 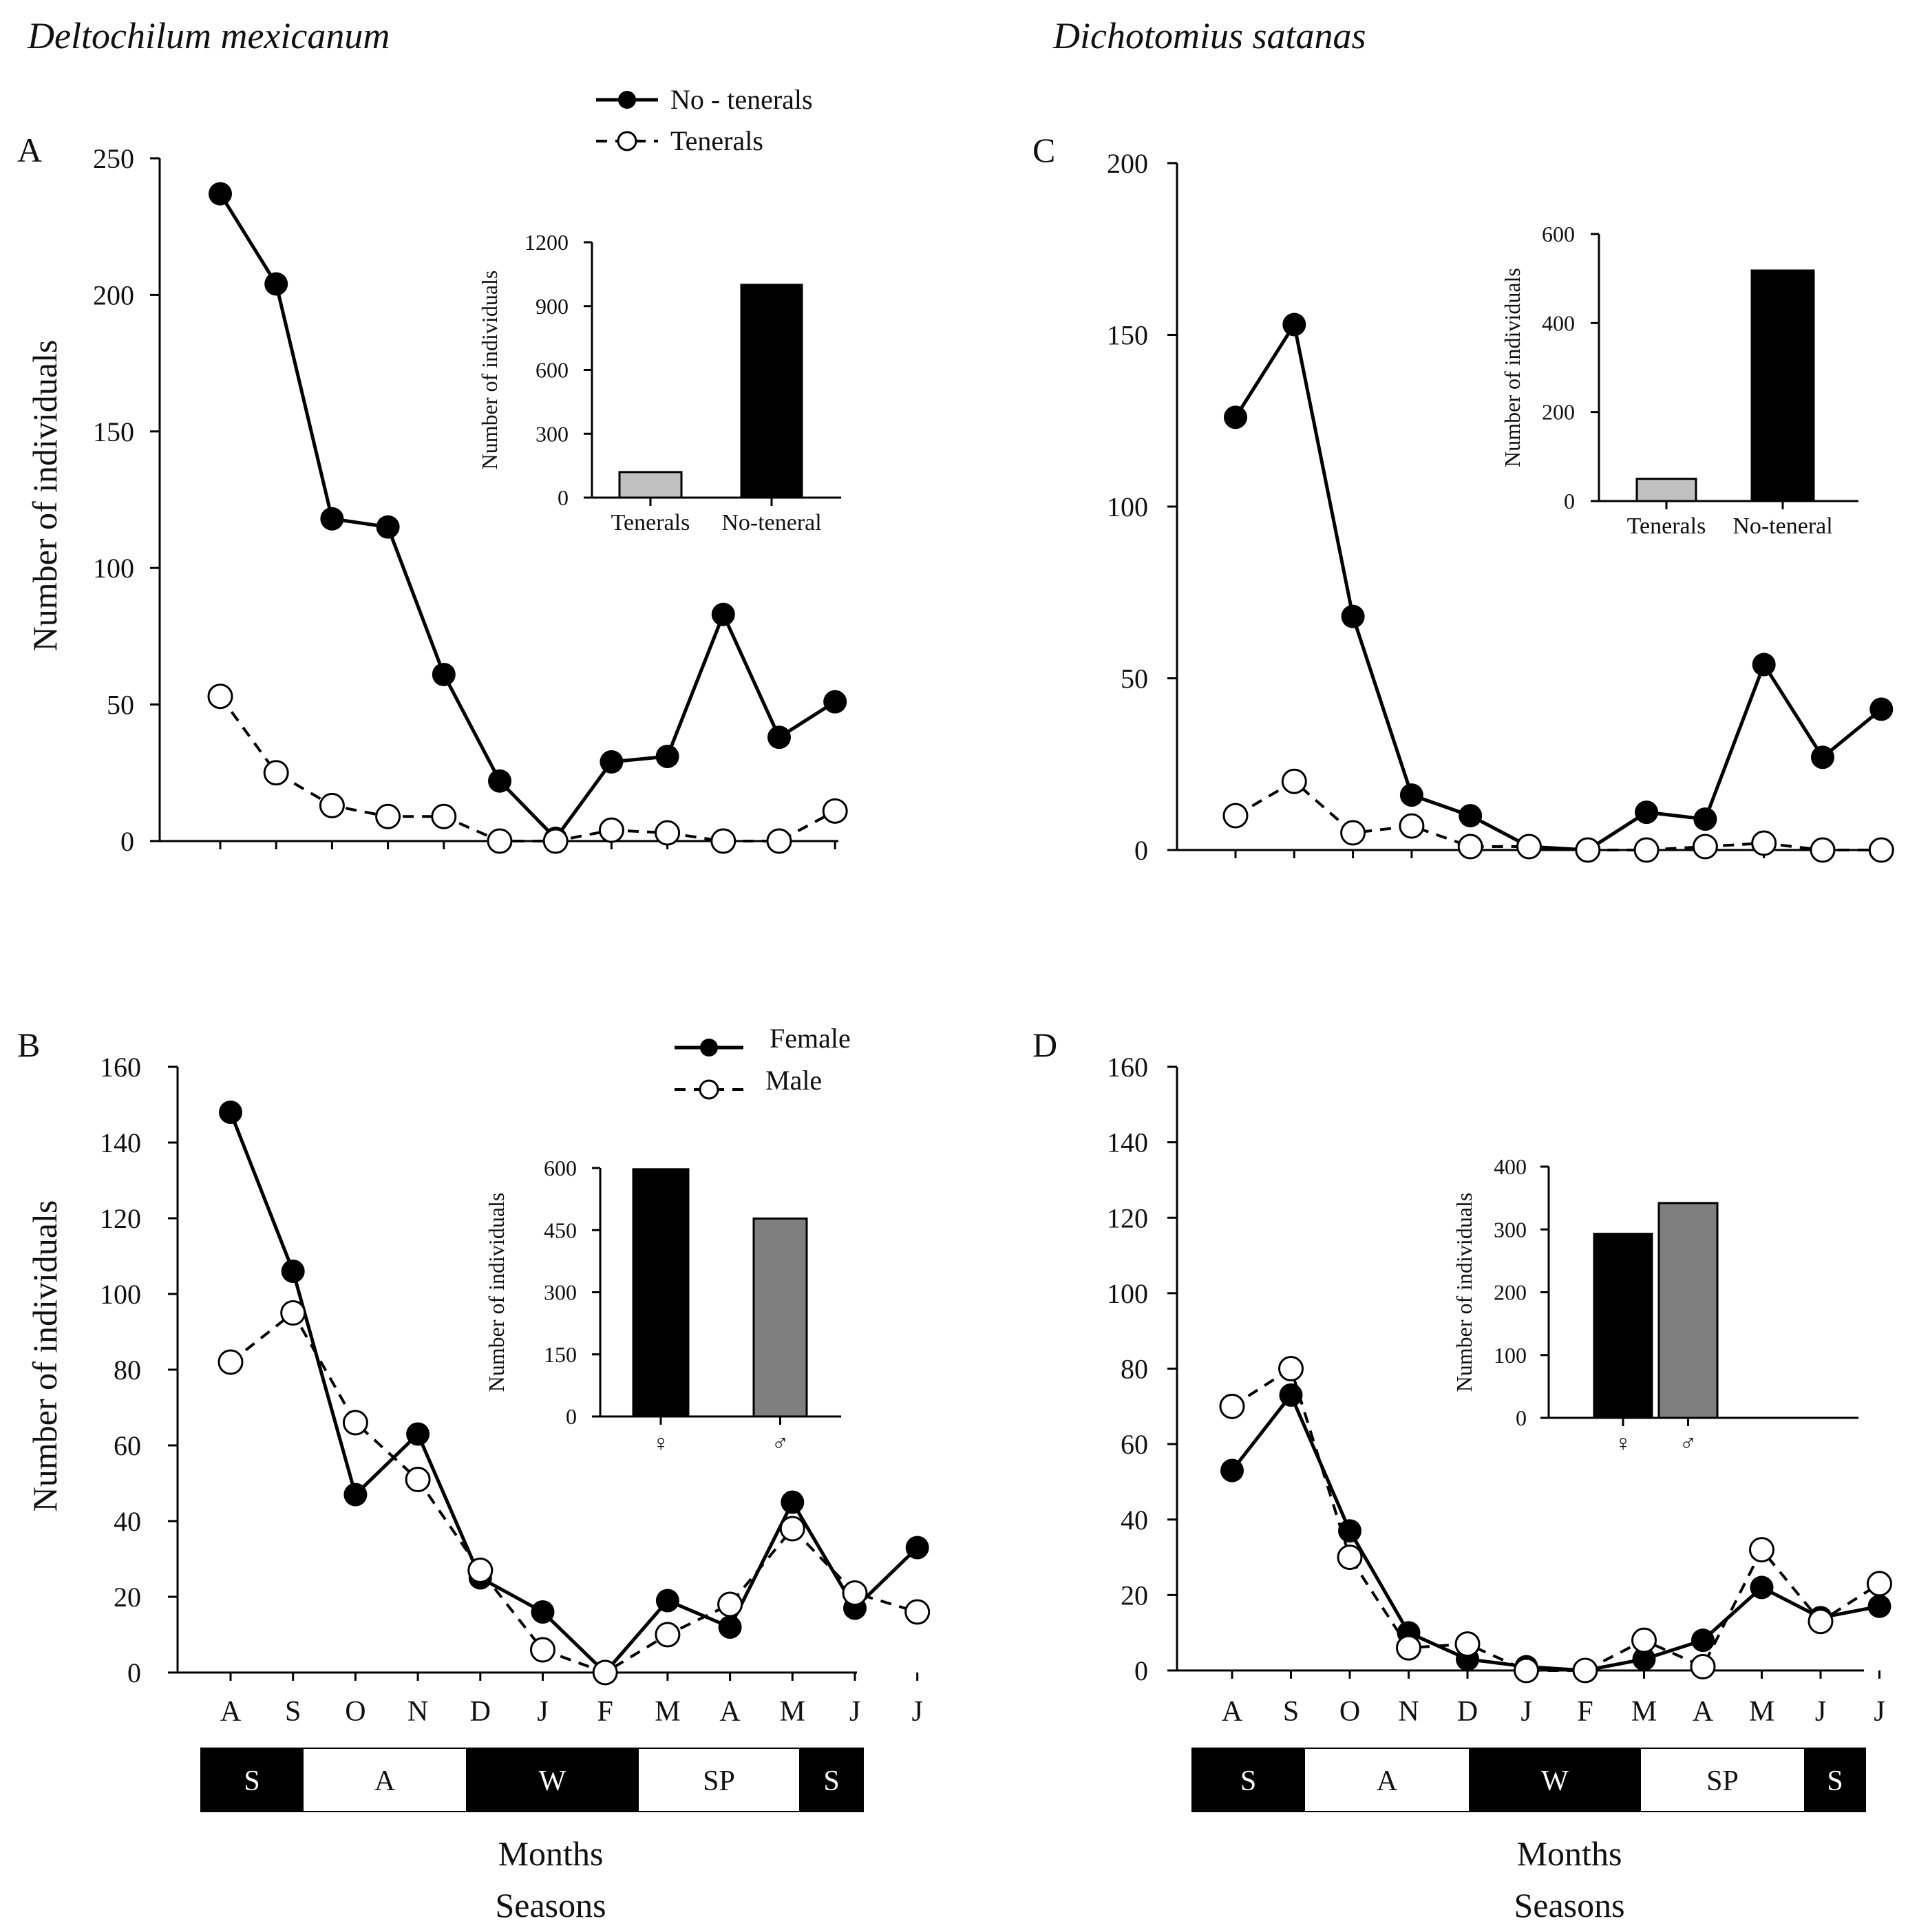 What do you see at coordinates (29, 150) in the screenshot?
I see `panel-label-a: A` at bounding box center [29, 150].